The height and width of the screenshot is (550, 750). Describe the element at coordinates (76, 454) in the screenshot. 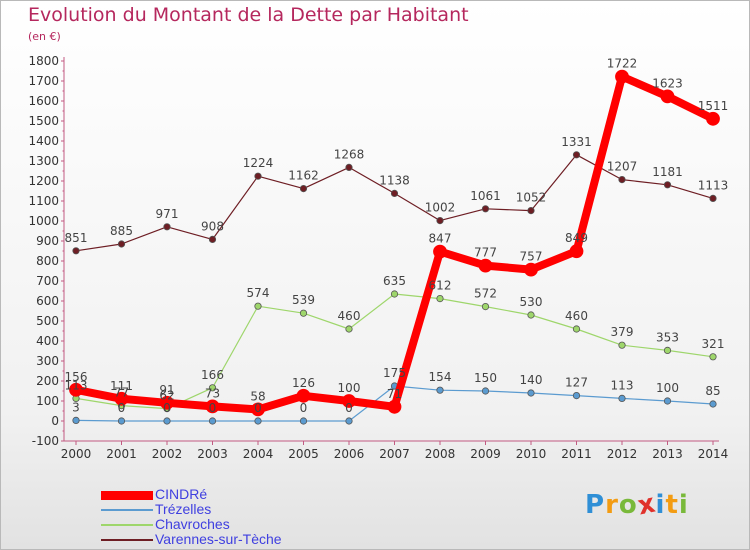

I see `x-tick-label: 2000` at that location.